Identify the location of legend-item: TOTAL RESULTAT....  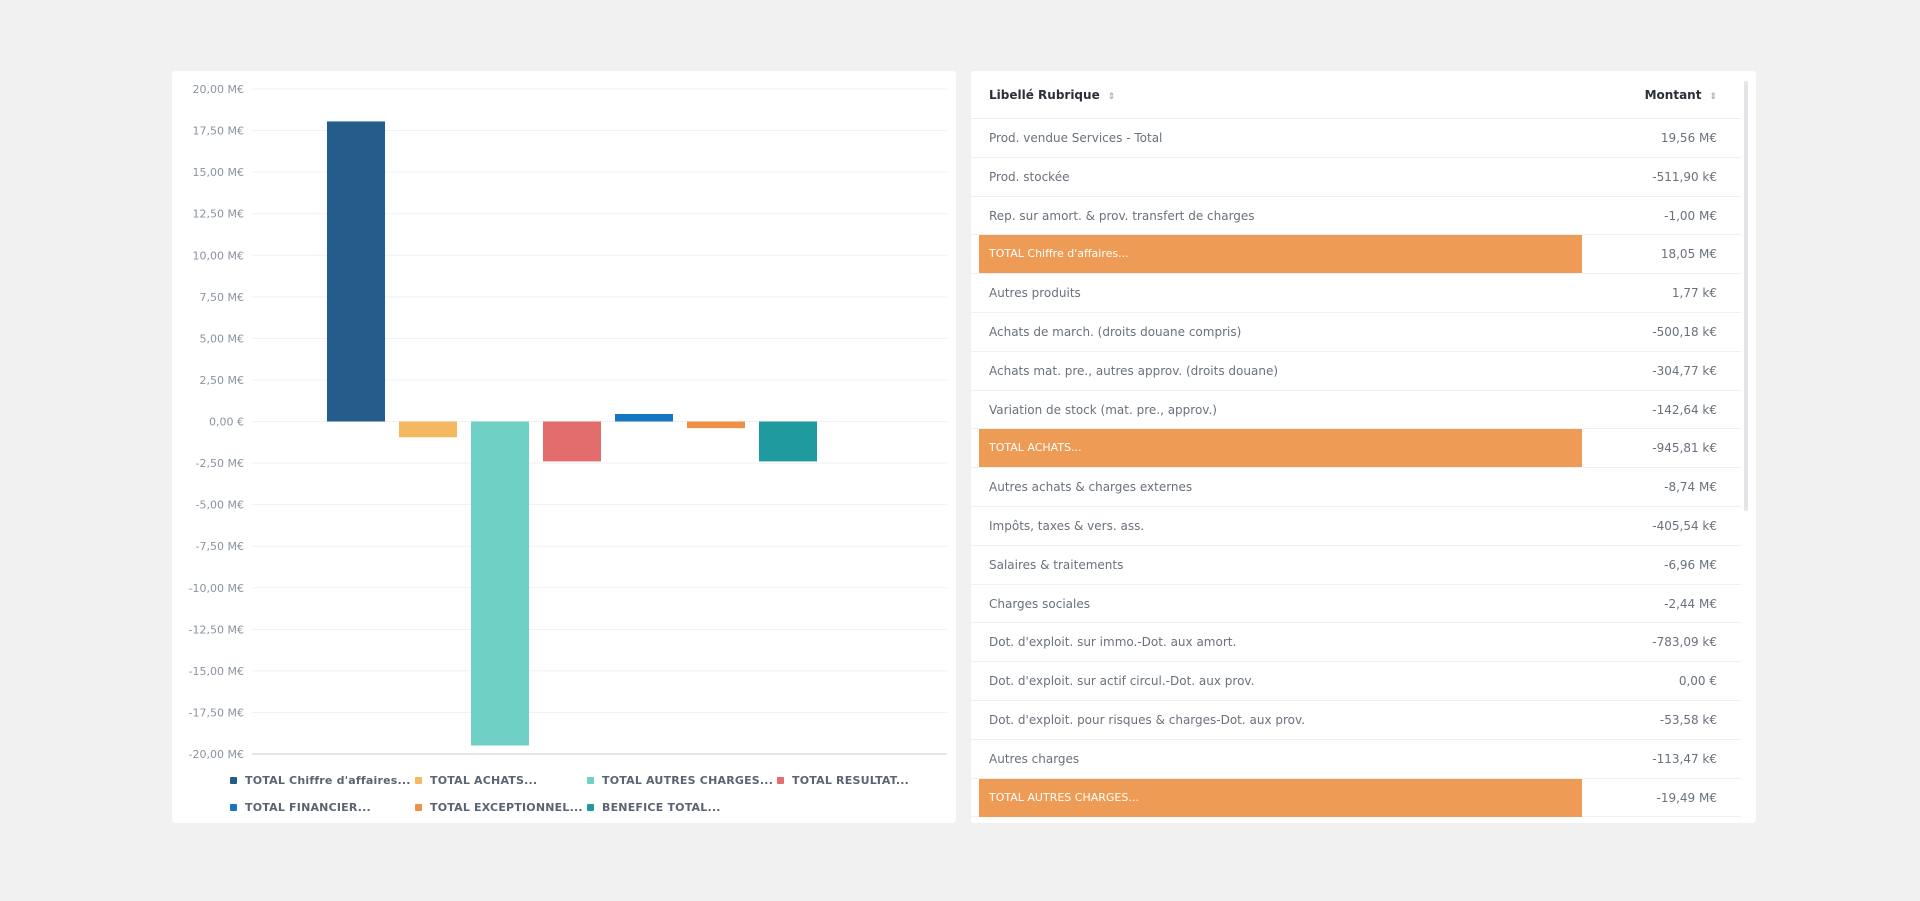
(847, 780).